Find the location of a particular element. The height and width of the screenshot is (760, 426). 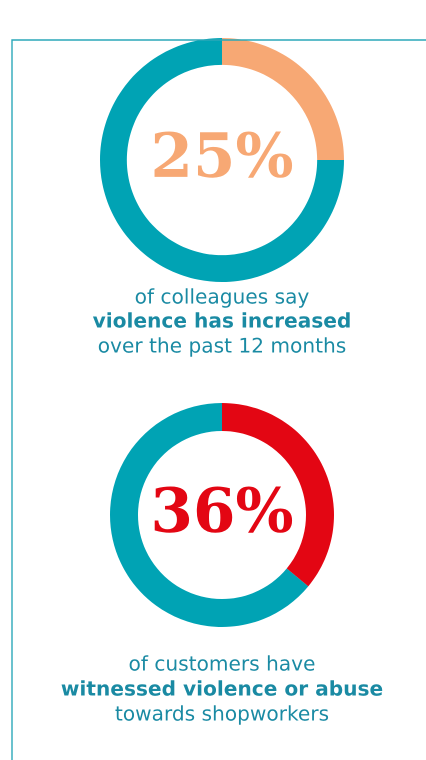

text: witnessed violence or abuse is located at coordinates (222, 688).